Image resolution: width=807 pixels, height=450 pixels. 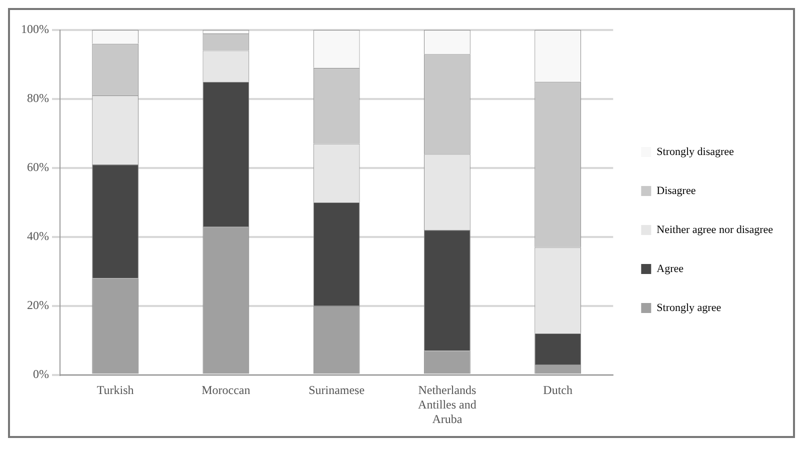 I want to click on legend-label: Strongly agree, so click(x=689, y=308).